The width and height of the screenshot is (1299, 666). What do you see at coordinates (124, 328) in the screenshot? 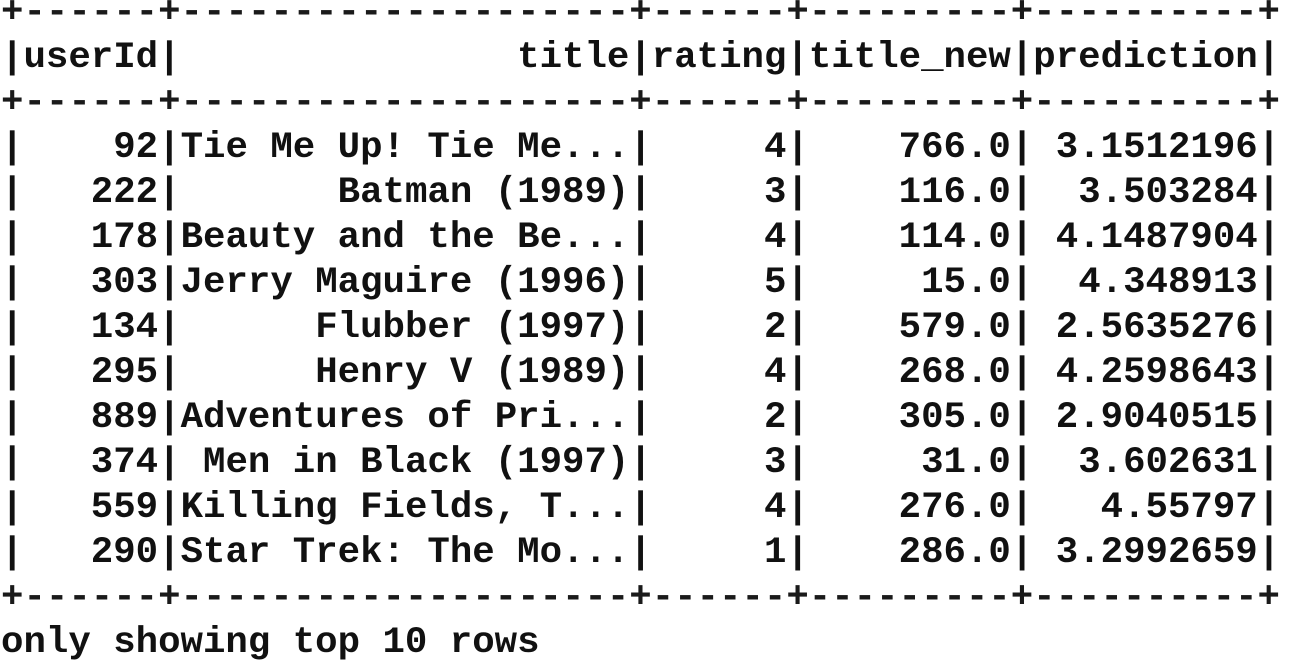
I see `cell-userId: 134` at bounding box center [124, 328].